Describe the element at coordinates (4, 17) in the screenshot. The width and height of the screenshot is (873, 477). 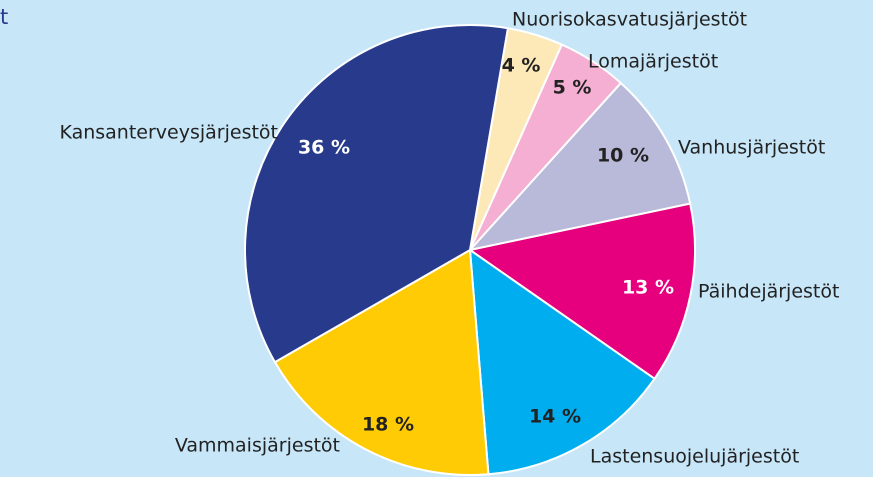
I see `chart-title: t` at that location.